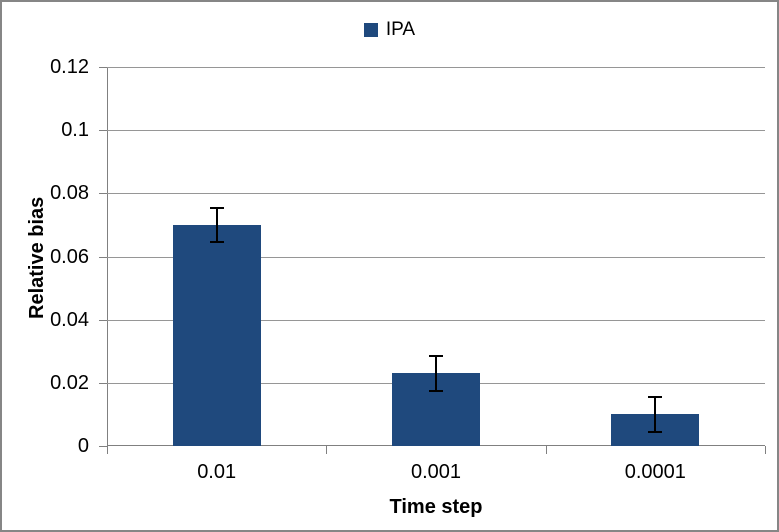 This screenshot has height=532, width=779. What do you see at coordinates (436, 472) in the screenshot?
I see `x-tick-label: 0.001` at bounding box center [436, 472].